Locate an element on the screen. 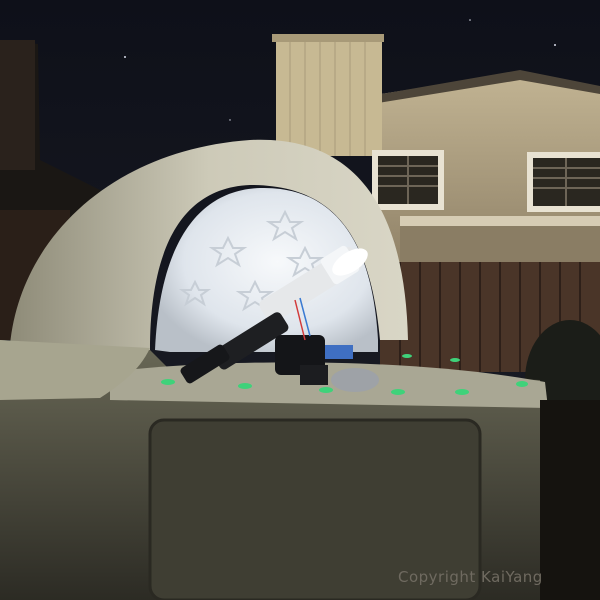 The height and width of the screenshot is (600, 600). chimney is located at coordinates (329, 96).